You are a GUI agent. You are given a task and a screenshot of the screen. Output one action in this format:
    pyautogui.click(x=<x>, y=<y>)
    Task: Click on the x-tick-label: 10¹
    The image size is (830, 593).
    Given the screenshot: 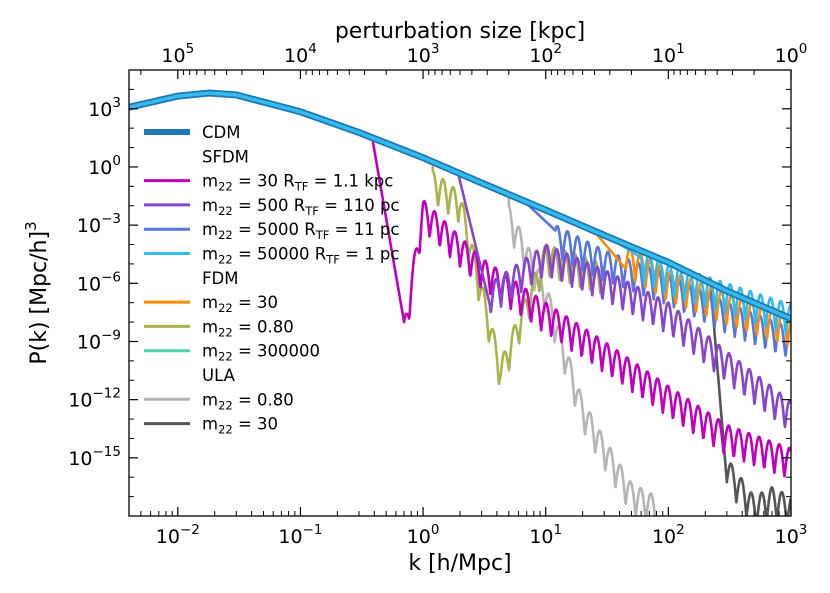 What is the action you would take?
    pyautogui.click(x=545, y=535)
    